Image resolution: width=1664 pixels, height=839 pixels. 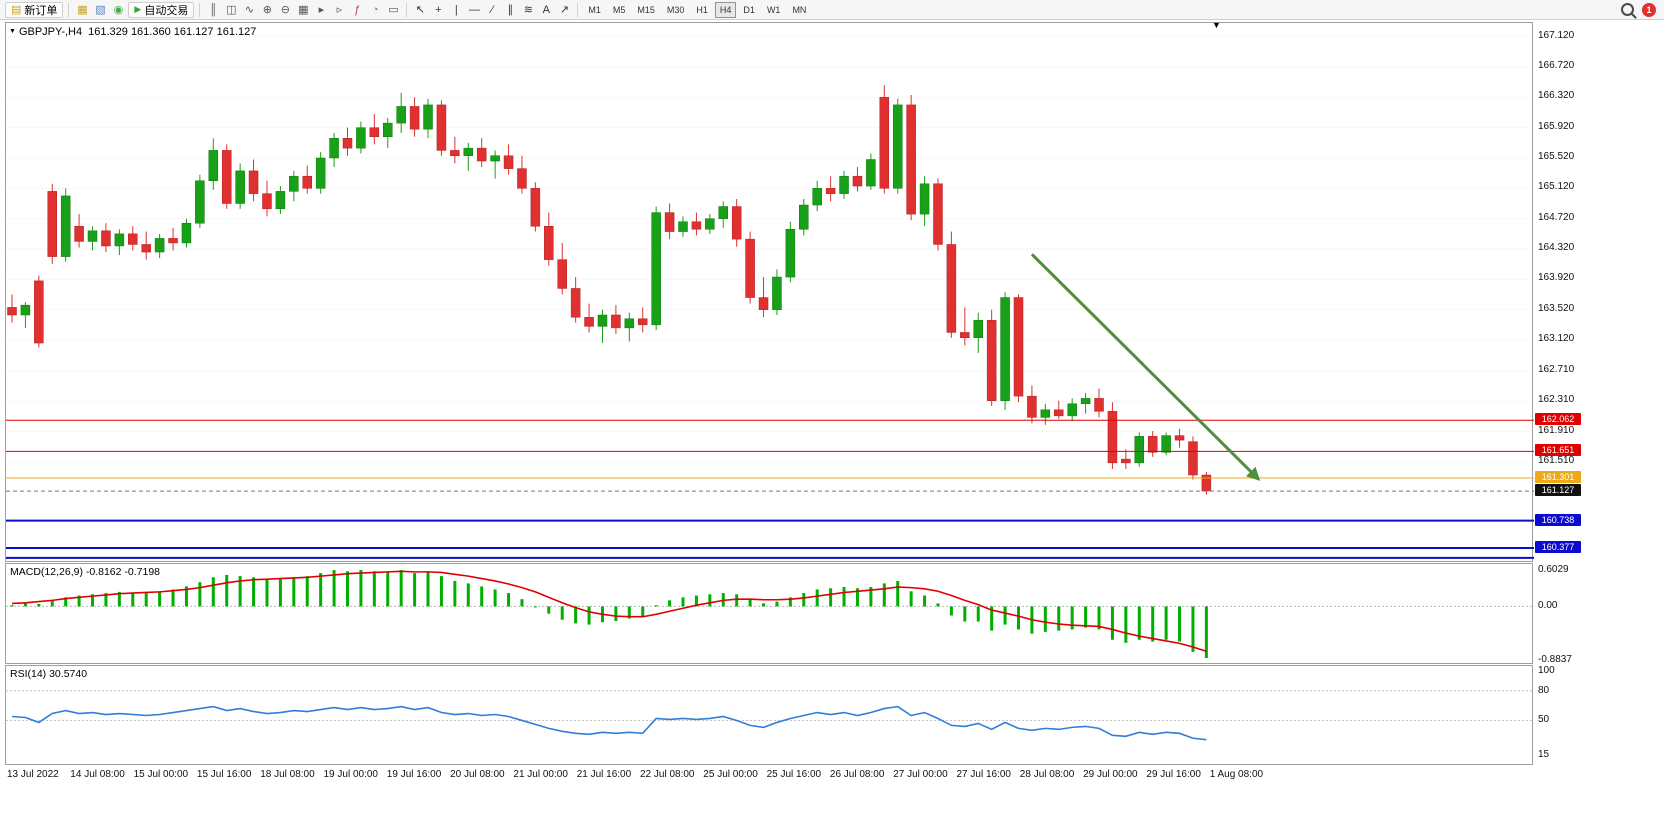 What do you see at coordinates (339, 9) in the screenshot?
I see `chart-shift-icon: ▹` at bounding box center [339, 9].